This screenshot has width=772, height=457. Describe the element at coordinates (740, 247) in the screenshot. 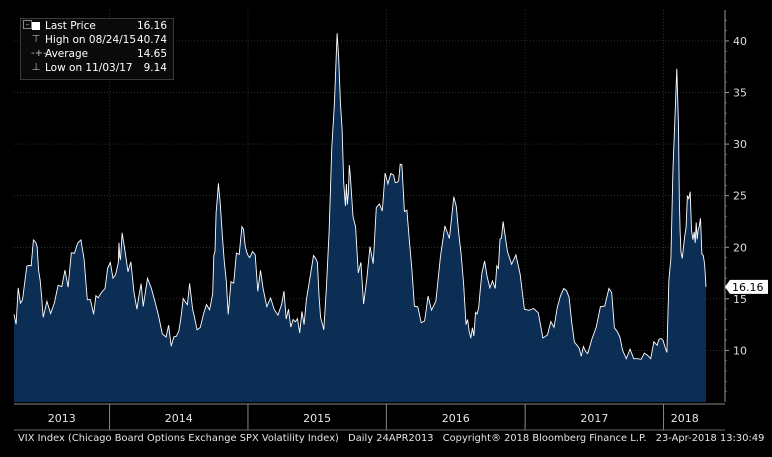

I see `y-tick-label: 20` at that location.